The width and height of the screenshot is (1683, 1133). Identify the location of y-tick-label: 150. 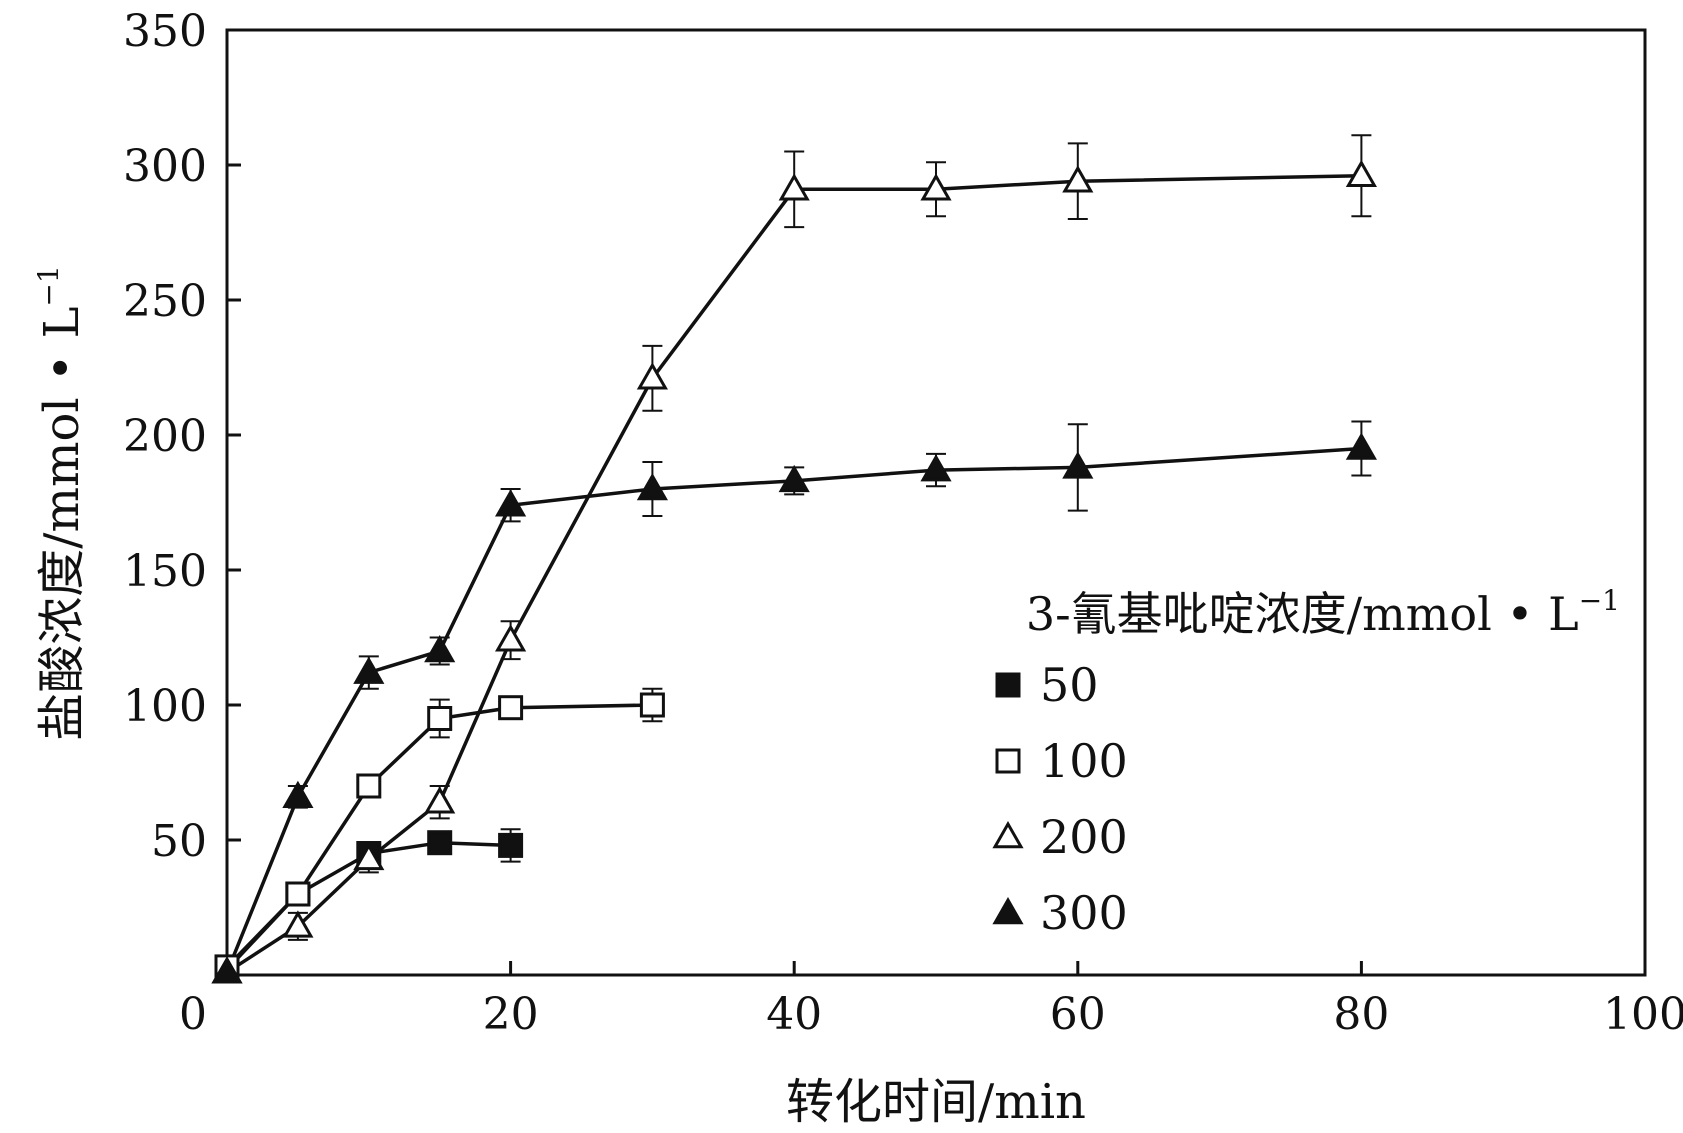
(165, 571).